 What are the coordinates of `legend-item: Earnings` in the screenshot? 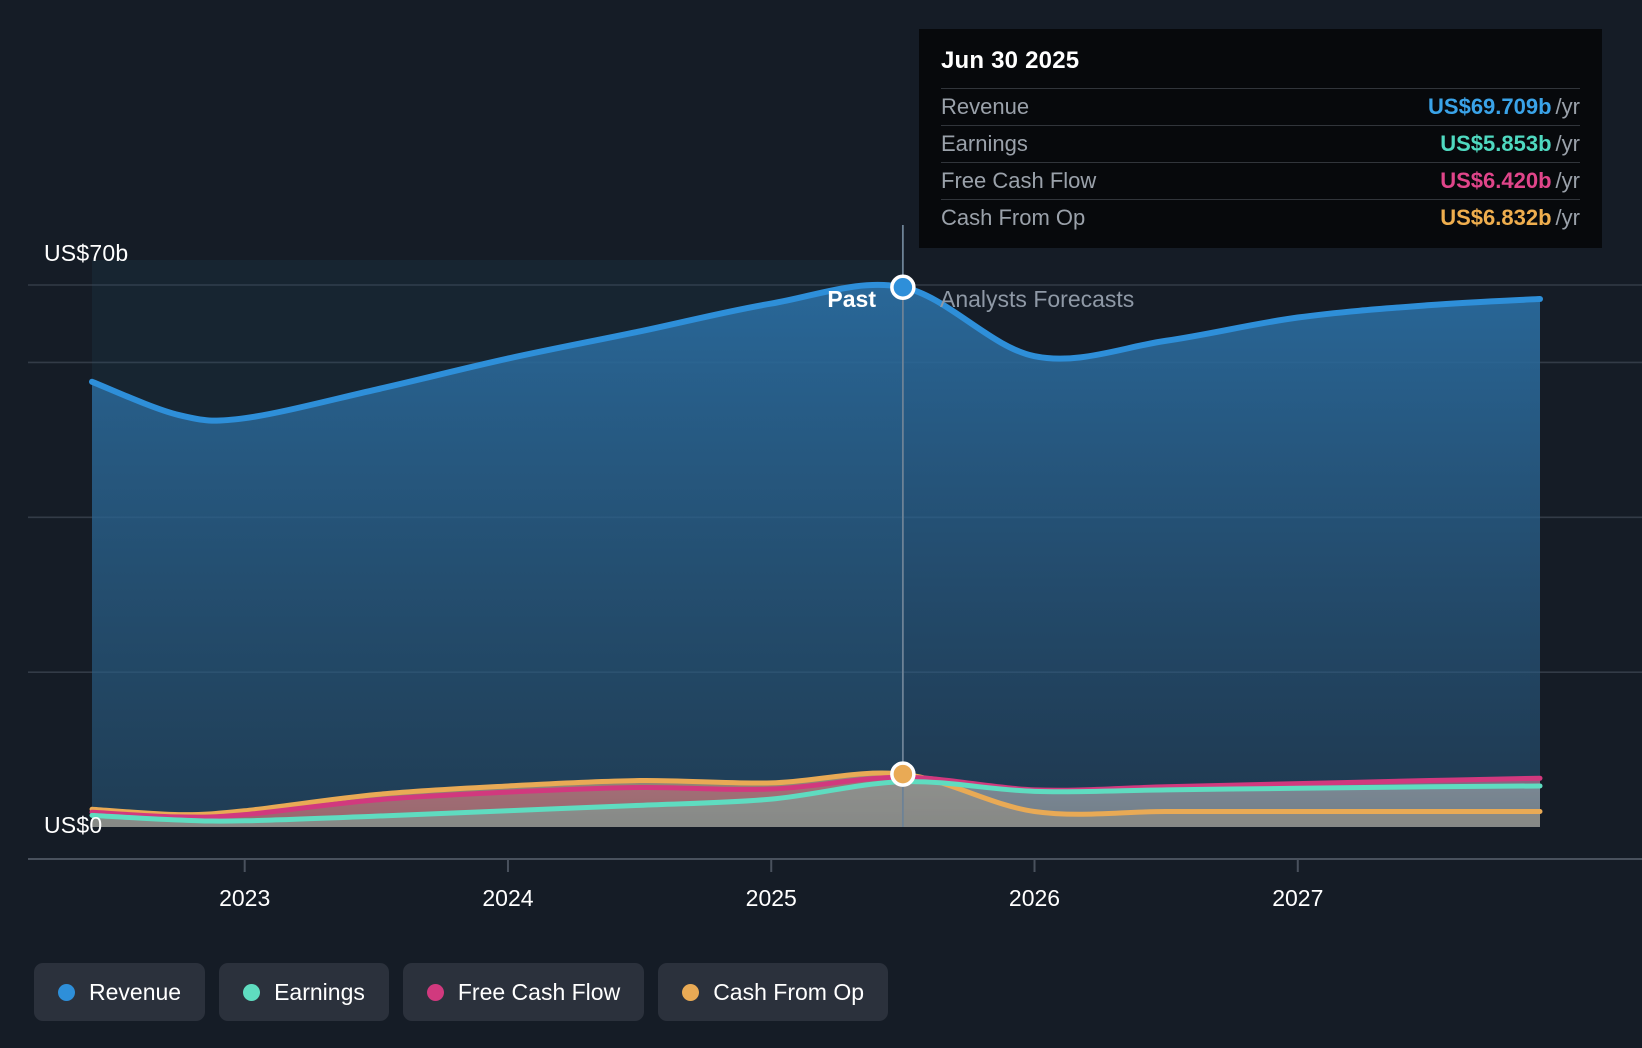 It's located at (304, 992).